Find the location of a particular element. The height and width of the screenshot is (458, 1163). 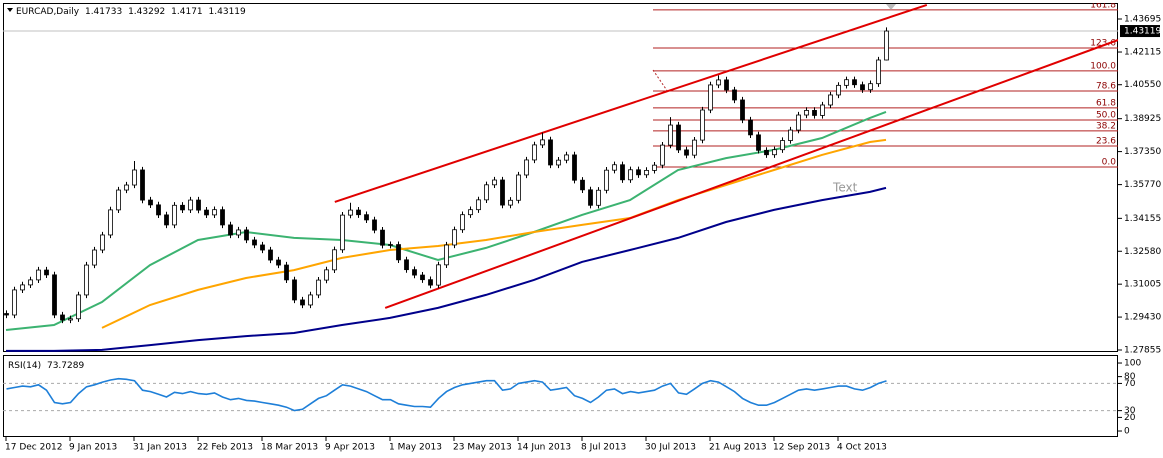

x-tick-label: 1 May 2013 is located at coordinates (415, 448).